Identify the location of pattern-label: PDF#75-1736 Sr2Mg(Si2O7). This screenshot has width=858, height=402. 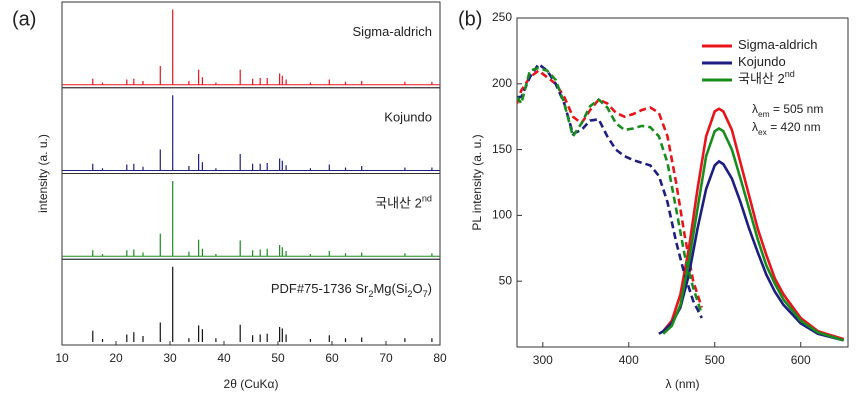
(351, 291).